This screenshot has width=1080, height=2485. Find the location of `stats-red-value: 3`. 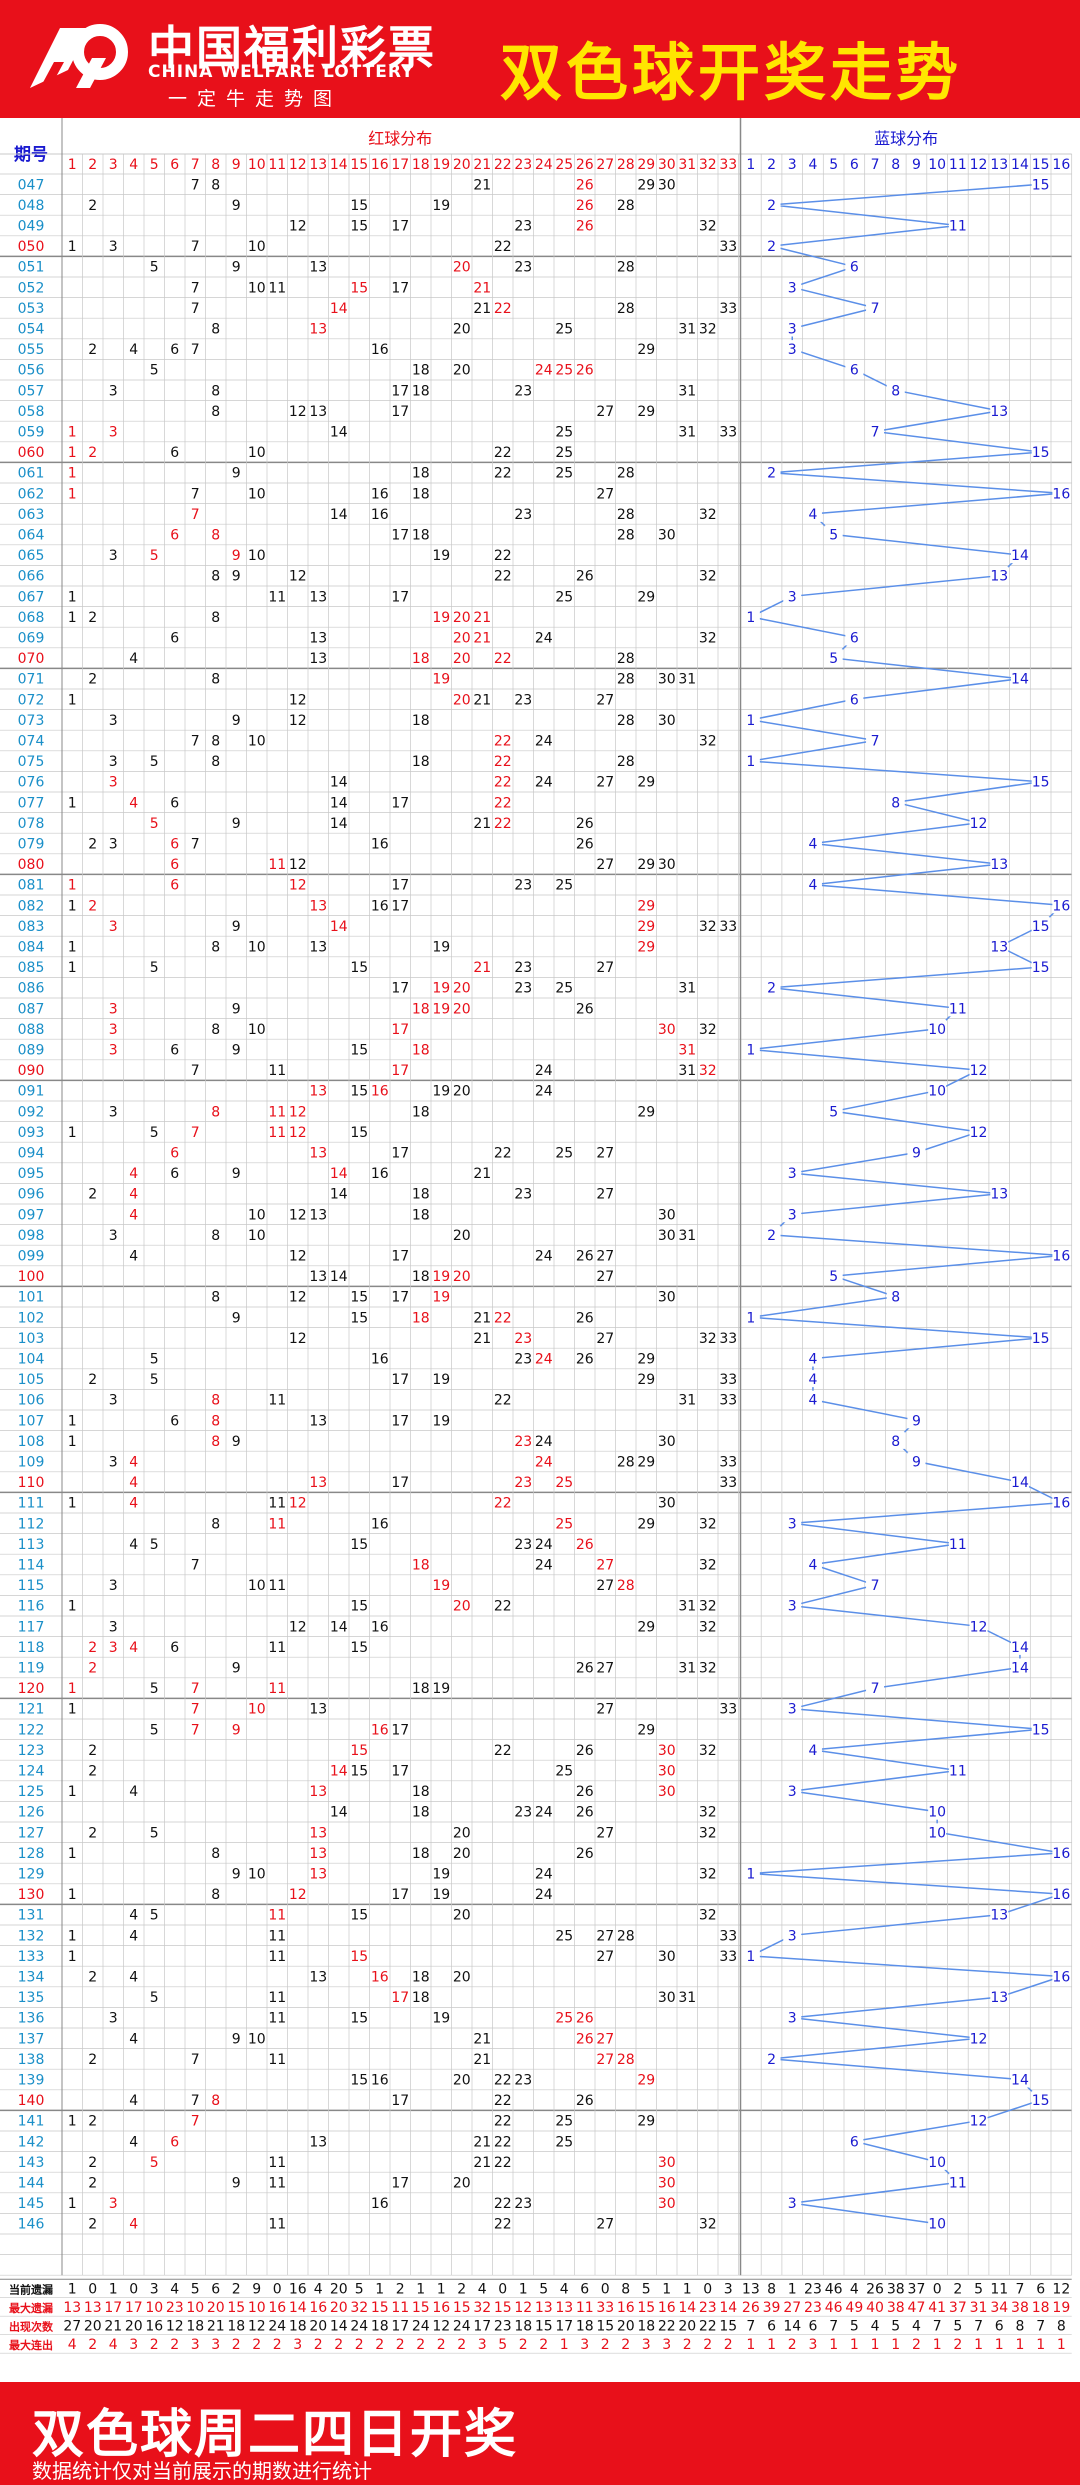

stats-red-value: 3 is located at coordinates (297, 2345).